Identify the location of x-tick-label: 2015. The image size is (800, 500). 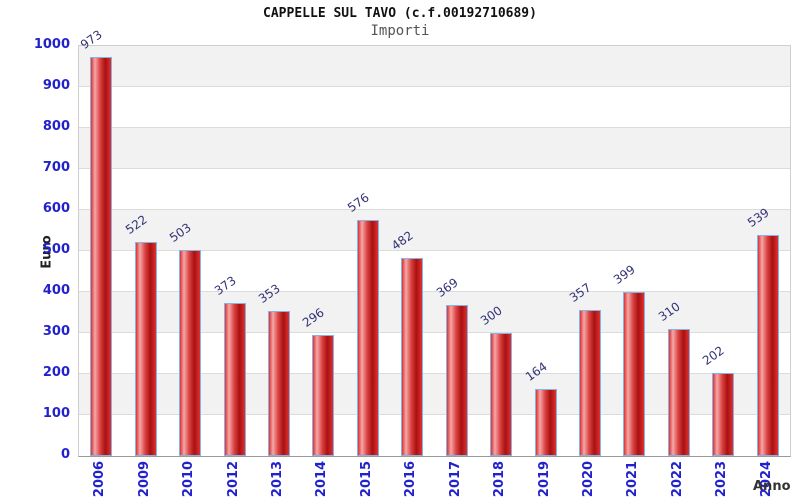
(366, 479).